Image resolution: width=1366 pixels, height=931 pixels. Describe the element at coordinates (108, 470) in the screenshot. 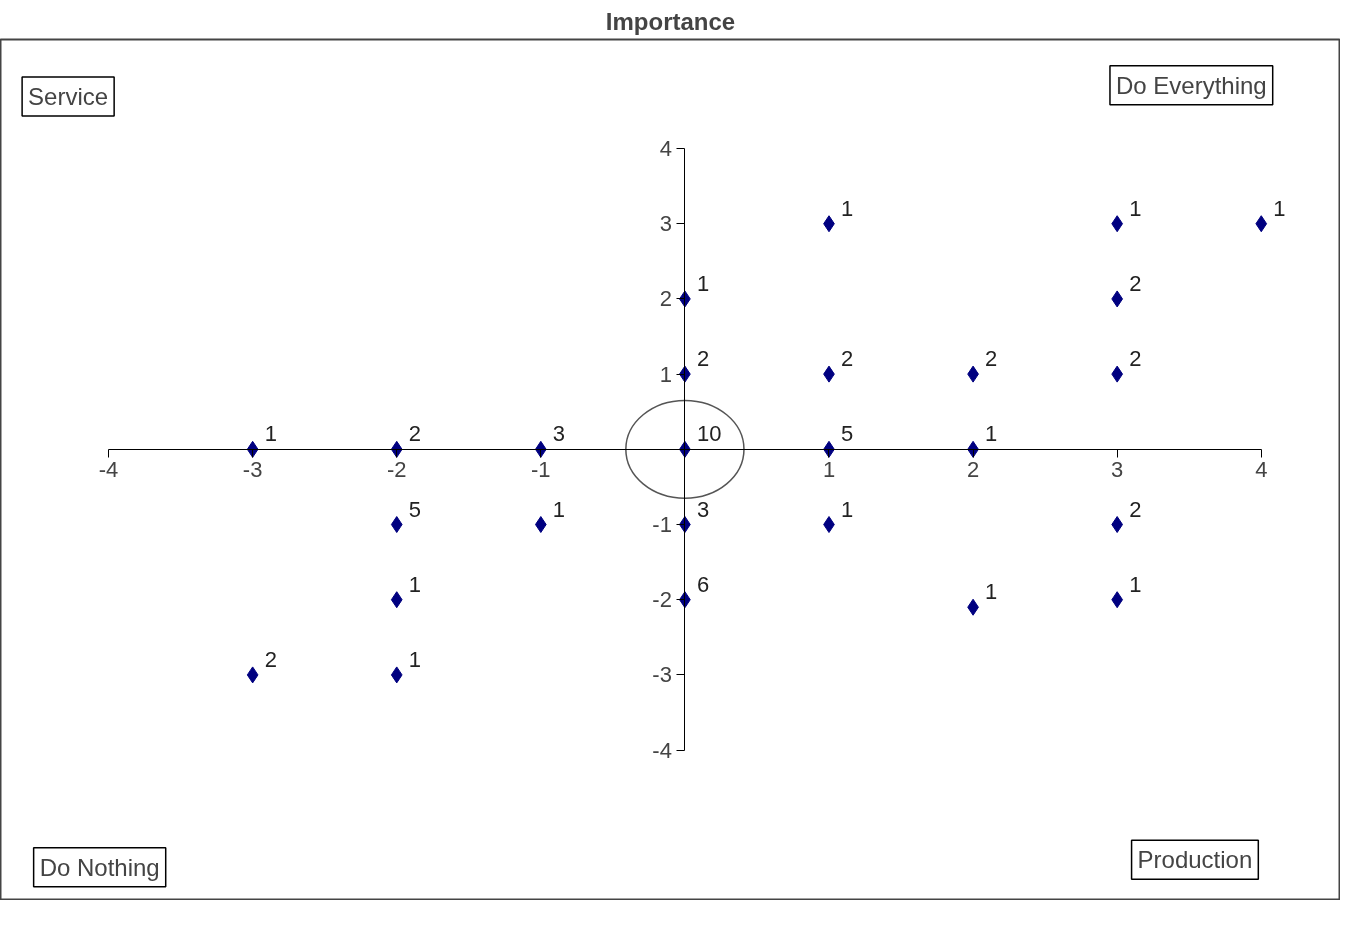

I see `x-tick-label: -4` at that location.